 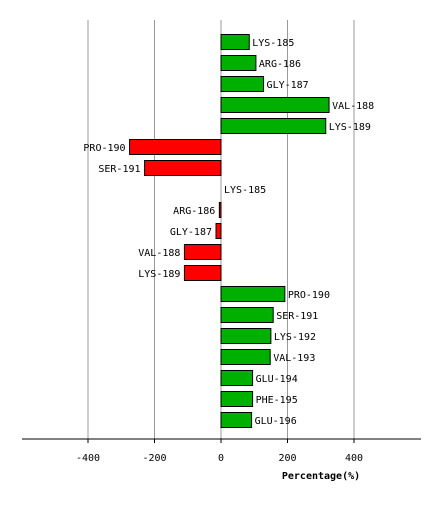 I want to click on bar-label-0: LYS-185, so click(x=273, y=43).